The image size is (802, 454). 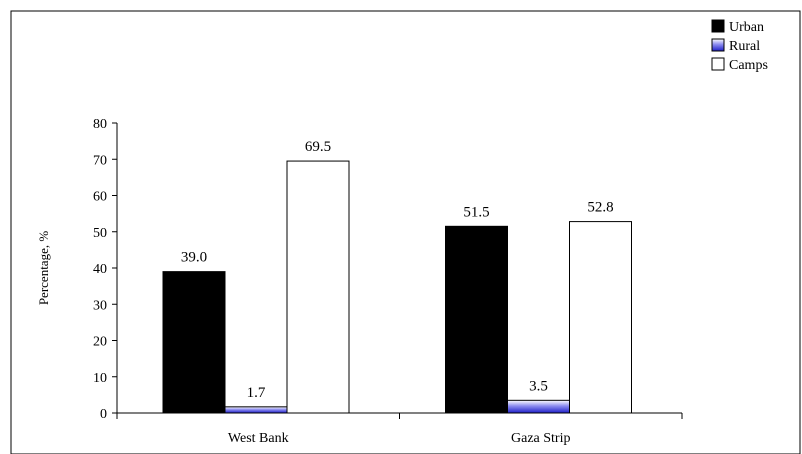 What do you see at coordinates (100, 305) in the screenshot?
I see `y-tick-label: 30` at bounding box center [100, 305].